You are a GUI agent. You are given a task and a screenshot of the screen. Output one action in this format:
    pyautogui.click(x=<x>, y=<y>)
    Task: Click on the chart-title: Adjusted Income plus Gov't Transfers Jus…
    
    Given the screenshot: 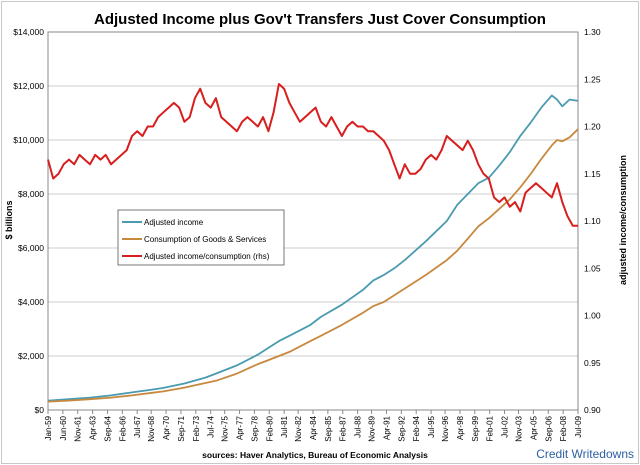 What is the action you would take?
    pyautogui.click(x=320, y=19)
    